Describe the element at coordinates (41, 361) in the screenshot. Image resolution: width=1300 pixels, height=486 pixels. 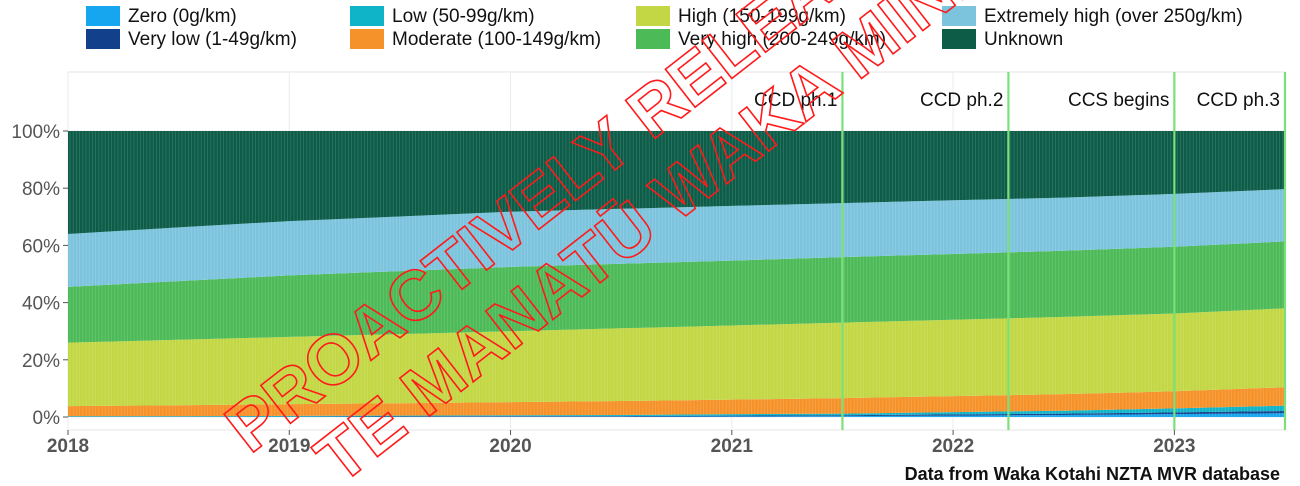
I see `ytick-label-20: 20%` at that location.